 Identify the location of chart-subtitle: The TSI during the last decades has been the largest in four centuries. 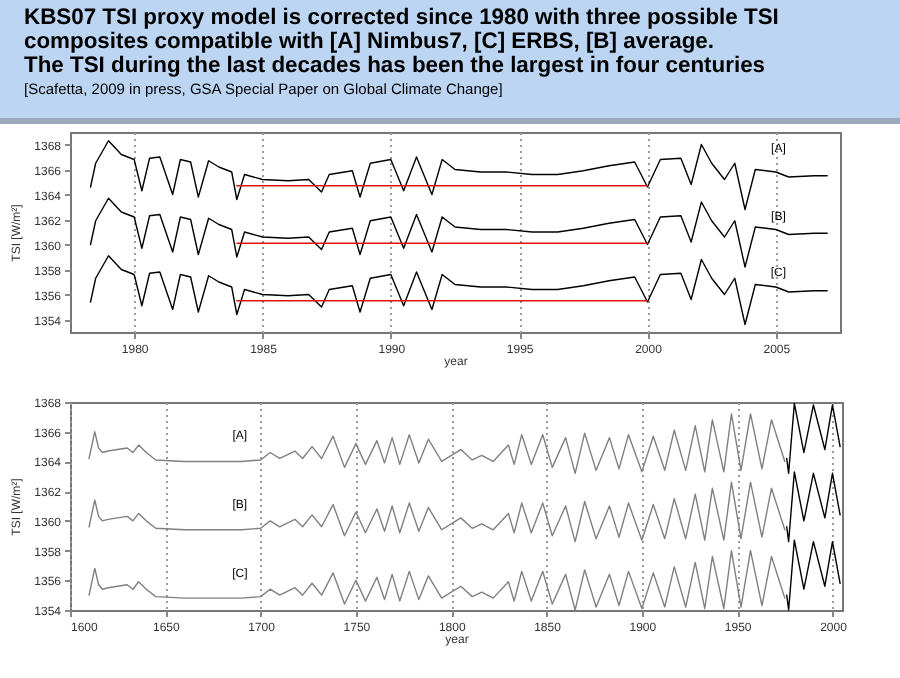
(396, 66).